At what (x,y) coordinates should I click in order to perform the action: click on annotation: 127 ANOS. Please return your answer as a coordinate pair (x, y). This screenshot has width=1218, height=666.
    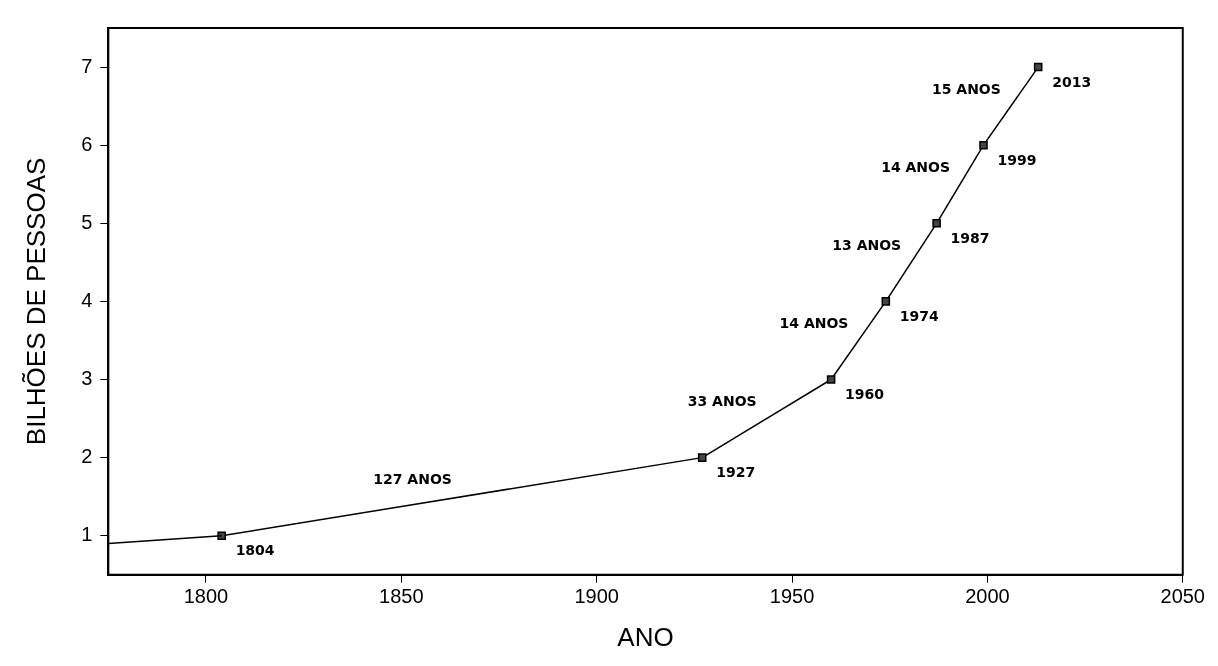
    Looking at the image, I should click on (412, 479).